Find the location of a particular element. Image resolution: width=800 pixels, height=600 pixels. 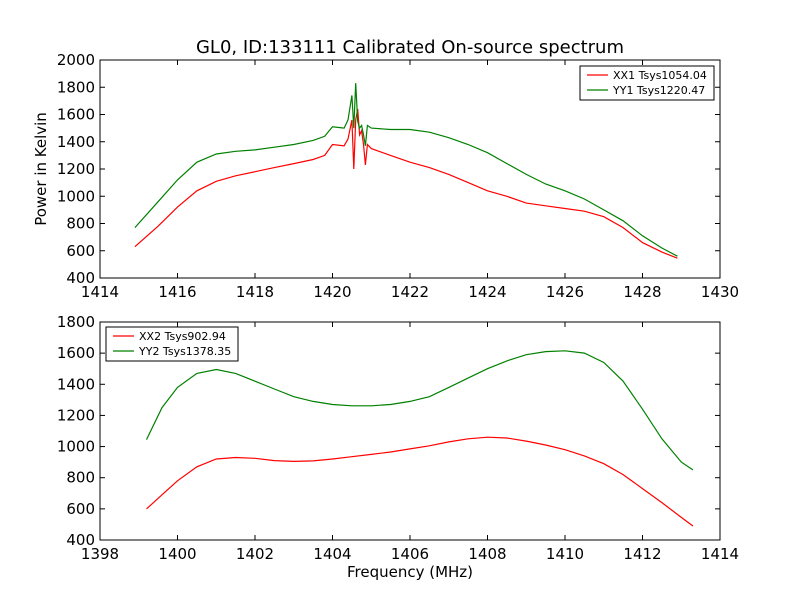

x-tick-label: 1430 is located at coordinates (720, 292).